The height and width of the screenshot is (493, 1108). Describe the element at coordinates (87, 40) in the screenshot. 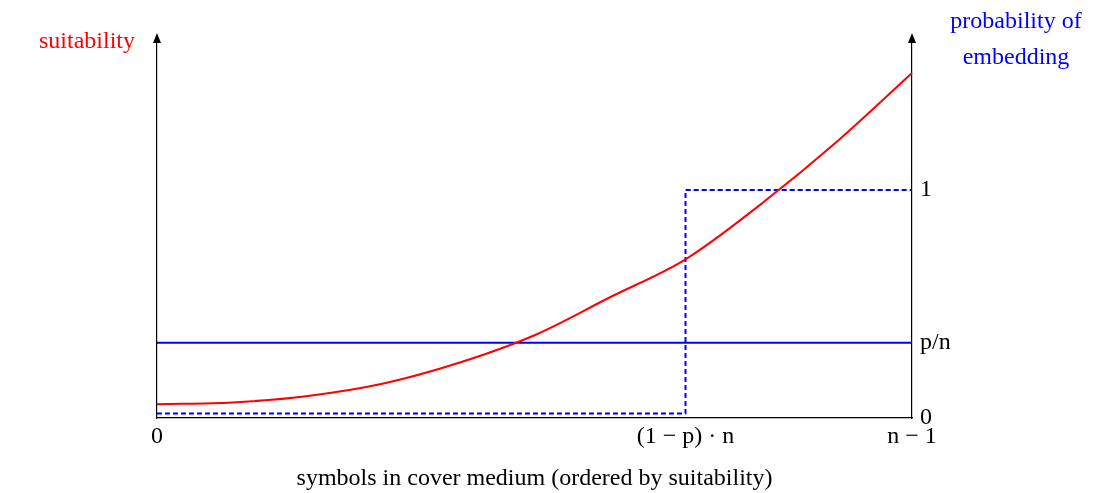

I see `y-axis-title: suitability` at that location.